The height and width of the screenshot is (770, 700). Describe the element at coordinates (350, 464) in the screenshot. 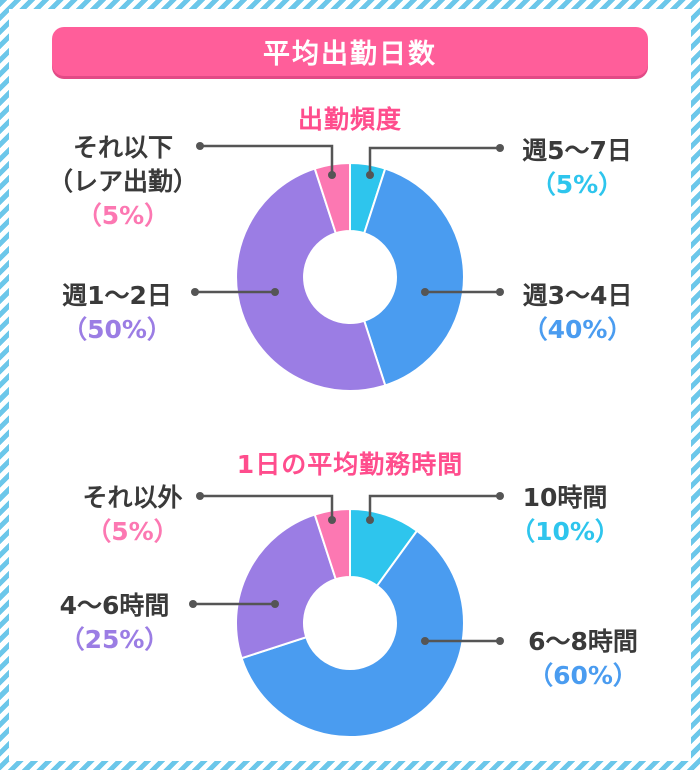

I see `chart-2-title: 1日の平均勤務時間` at that location.